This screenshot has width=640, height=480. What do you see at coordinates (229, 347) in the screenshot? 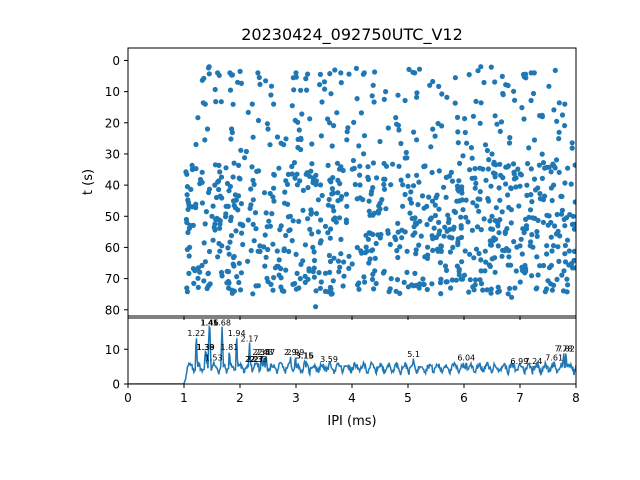
I see `peak-label: 1.81` at bounding box center [229, 347].